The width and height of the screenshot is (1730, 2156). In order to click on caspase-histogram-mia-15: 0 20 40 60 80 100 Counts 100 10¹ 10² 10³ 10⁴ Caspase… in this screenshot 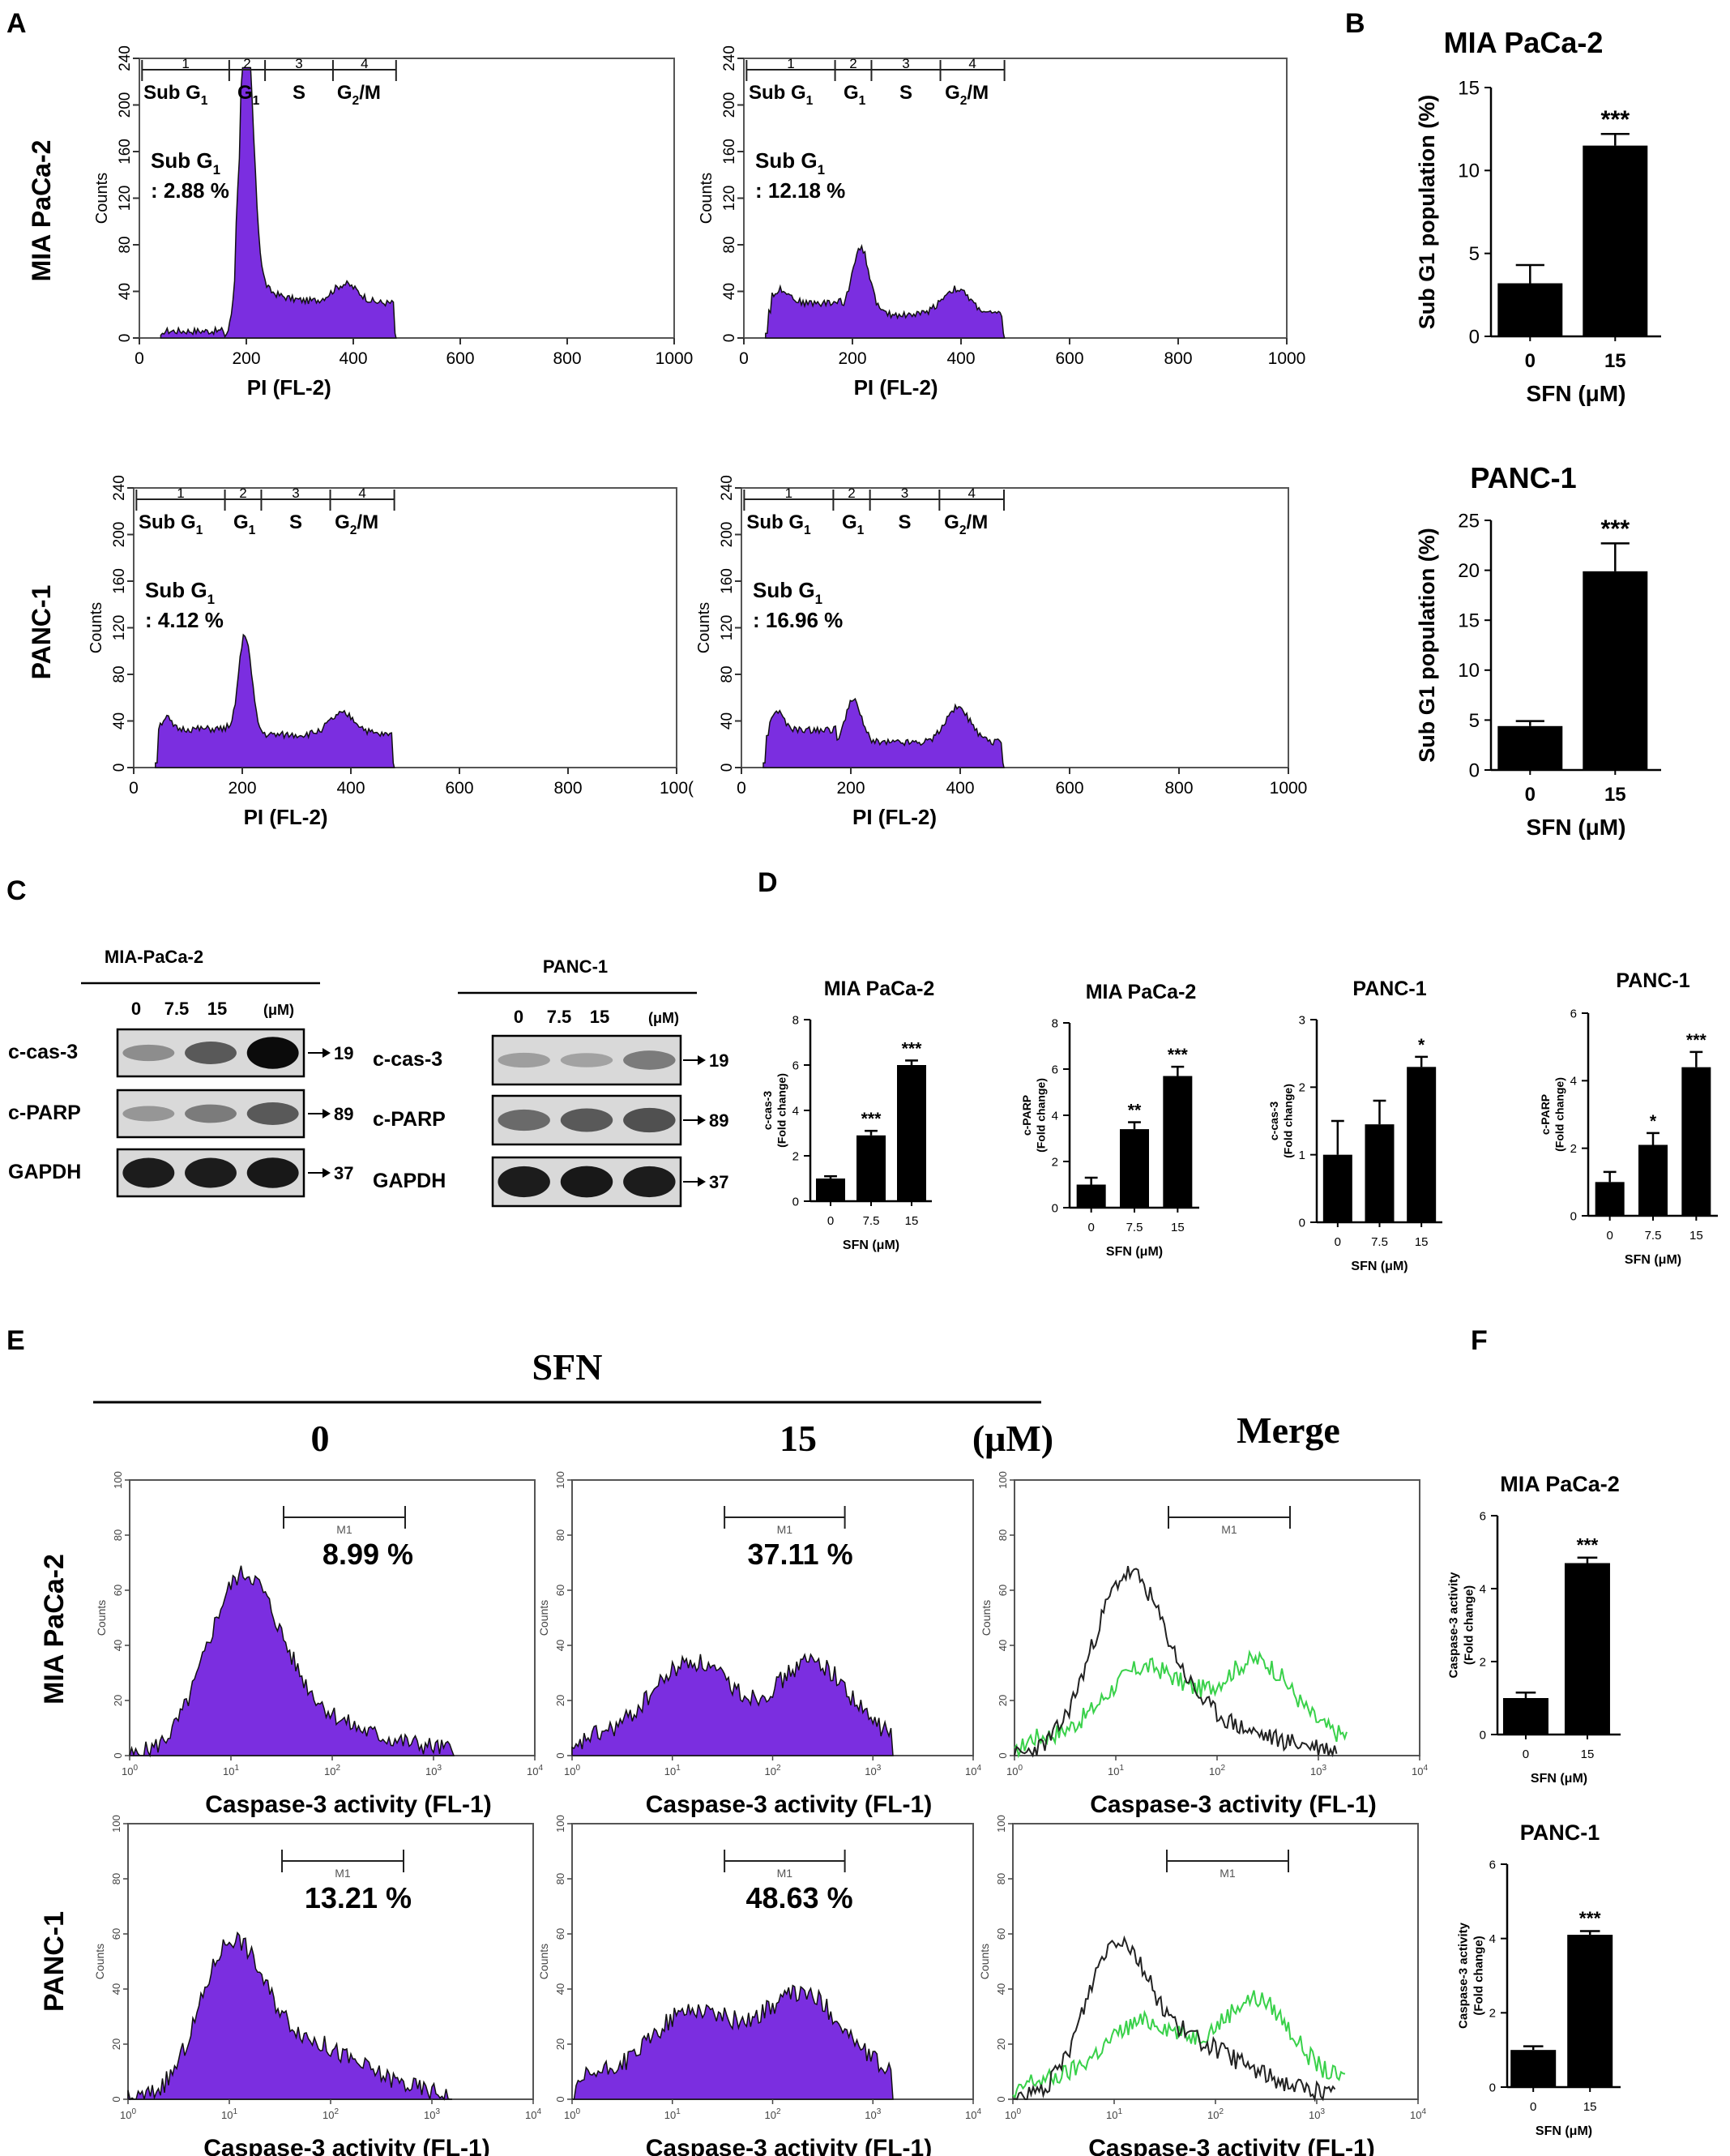, I will do `click(759, 1644)`.